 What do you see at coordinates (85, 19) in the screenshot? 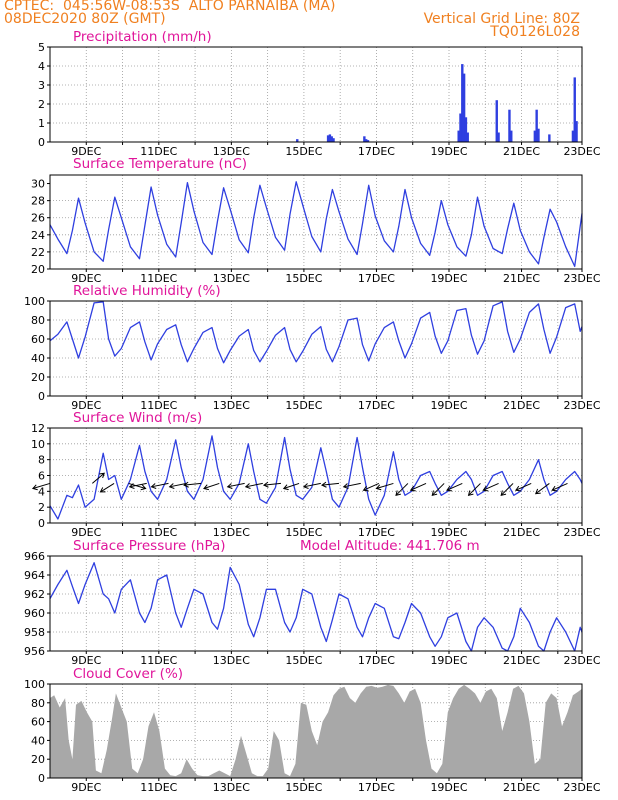
I see `header-date: 08DEC2020 80Z (GMT)` at bounding box center [85, 19].